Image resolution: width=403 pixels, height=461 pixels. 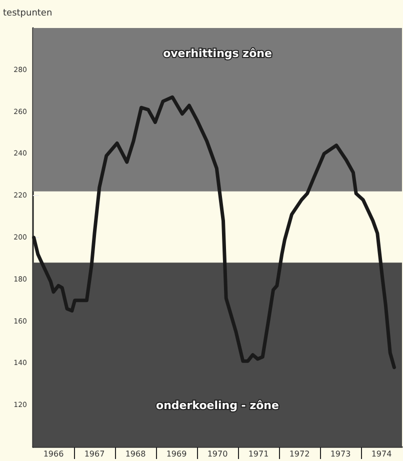 I want to click on x-tick-label: 1966, so click(x=53, y=454).